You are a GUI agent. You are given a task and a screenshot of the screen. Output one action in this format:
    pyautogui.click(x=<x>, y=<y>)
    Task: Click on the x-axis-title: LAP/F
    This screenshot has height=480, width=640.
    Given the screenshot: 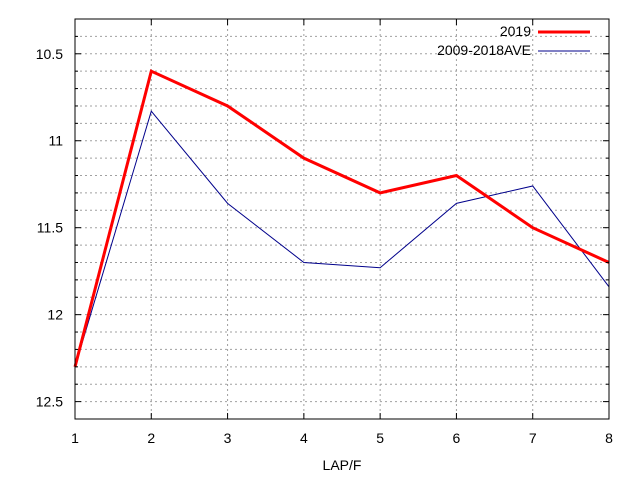 What is the action you would take?
    pyautogui.click(x=342, y=465)
    